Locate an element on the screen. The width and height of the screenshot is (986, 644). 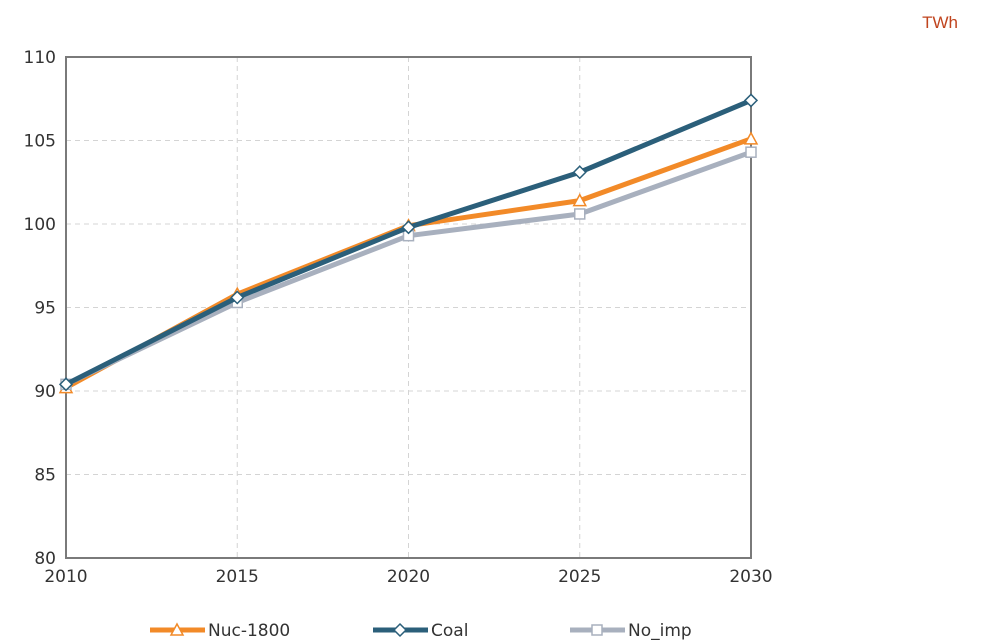
legend-item-nuc-1800: Nuc-1800 is located at coordinates (220, 631).